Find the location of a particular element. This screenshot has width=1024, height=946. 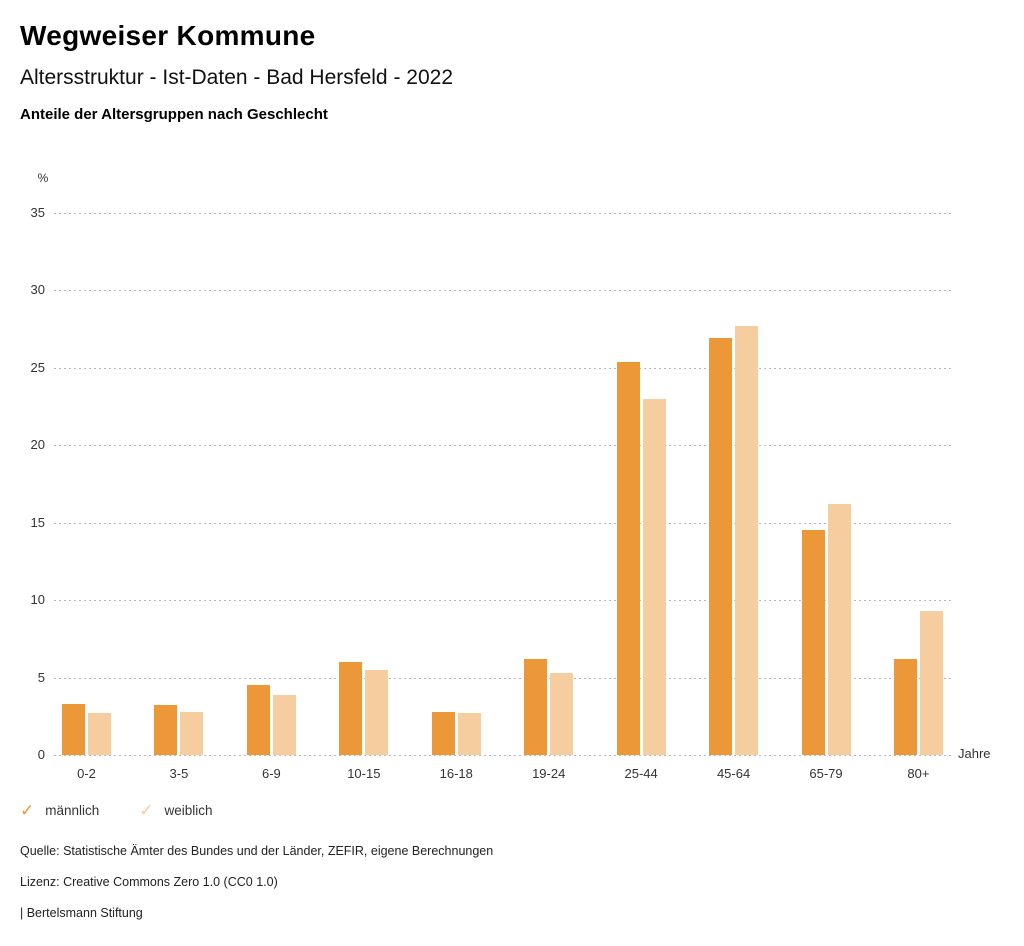

bar-group-65-79: 65-79 is located at coordinates (826, 642).